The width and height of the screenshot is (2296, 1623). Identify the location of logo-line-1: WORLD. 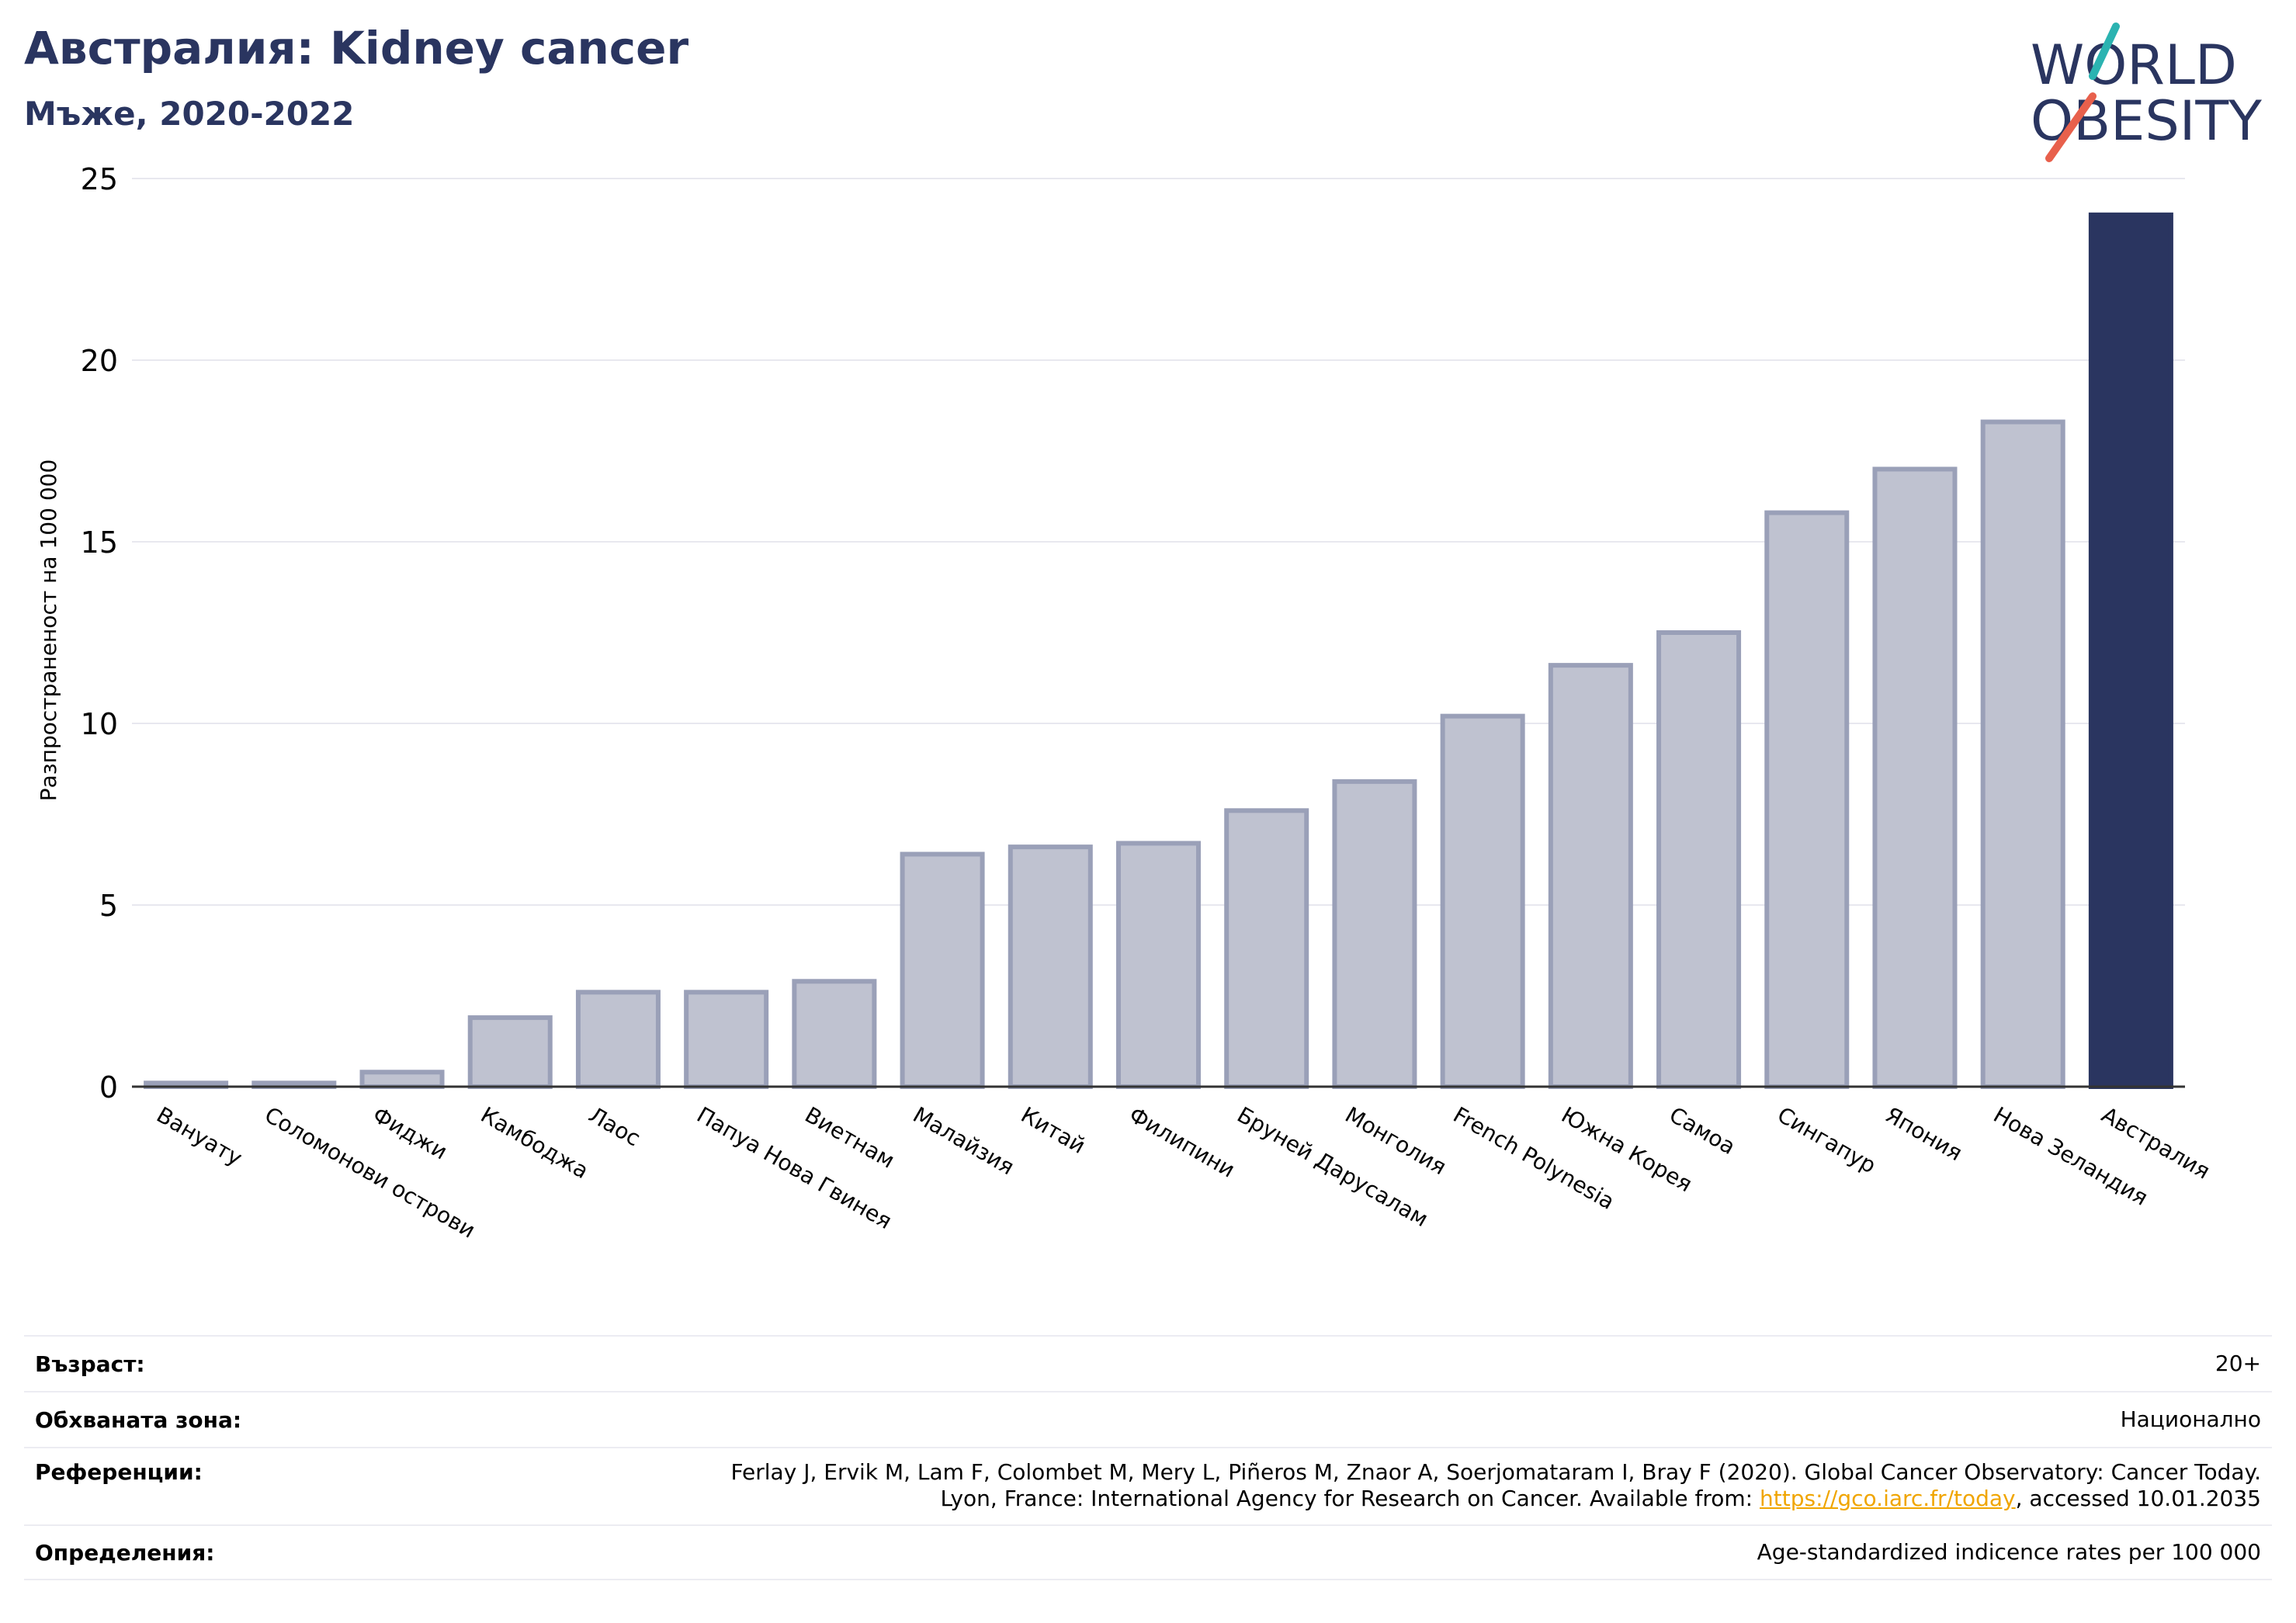
(2134, 65).